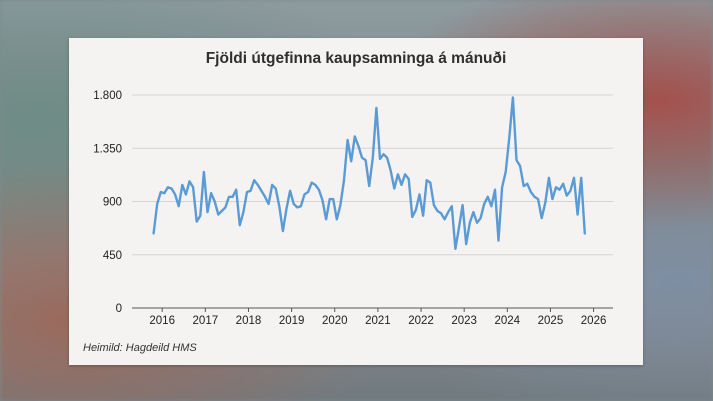 The image size is (713, 401). What do you see at coordinates (162, 321) in the screenshot?
I see `x-tick-label-2016: 2016` at bounding box center [162, 321].